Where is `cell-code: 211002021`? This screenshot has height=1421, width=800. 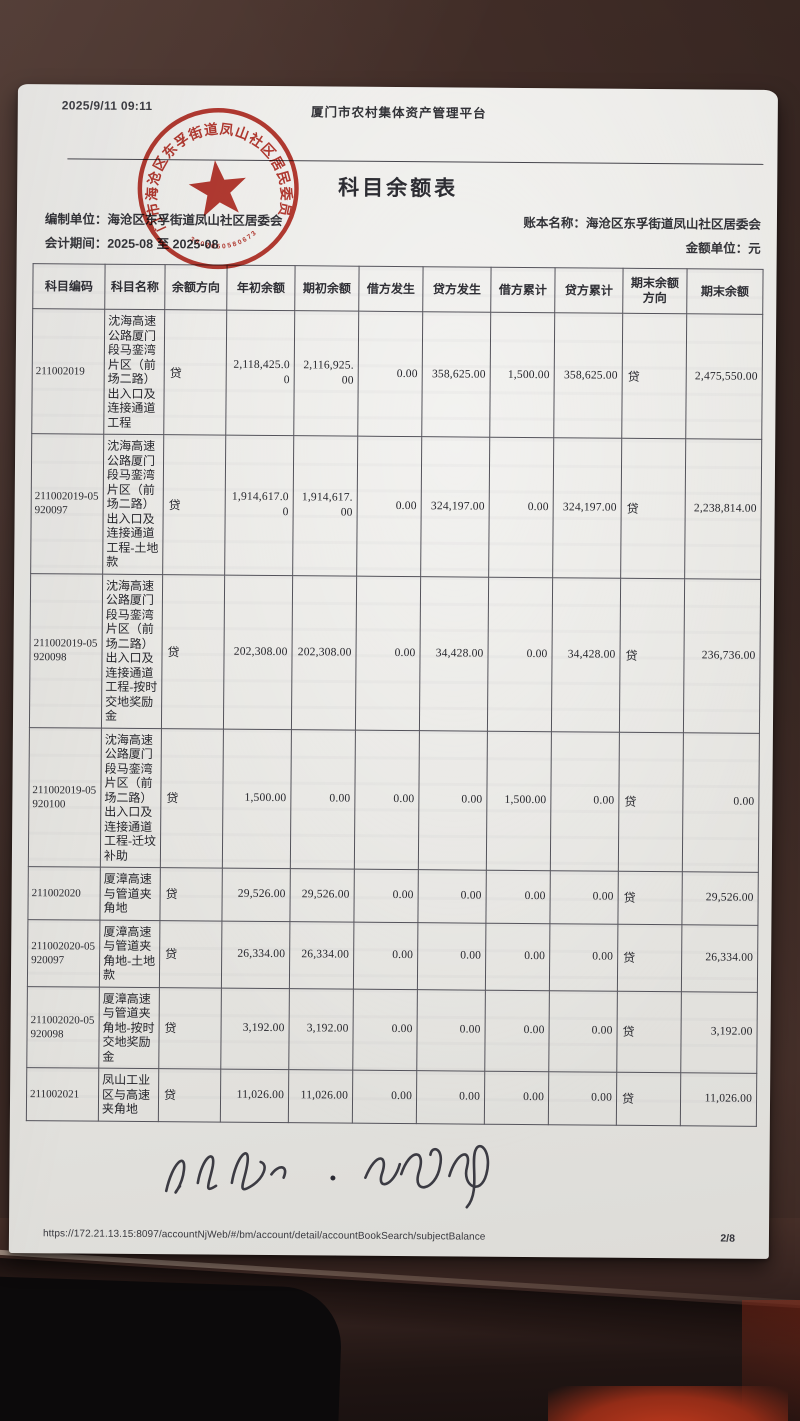
cell-code: 211002021 is located at coordinates (62, 1094).